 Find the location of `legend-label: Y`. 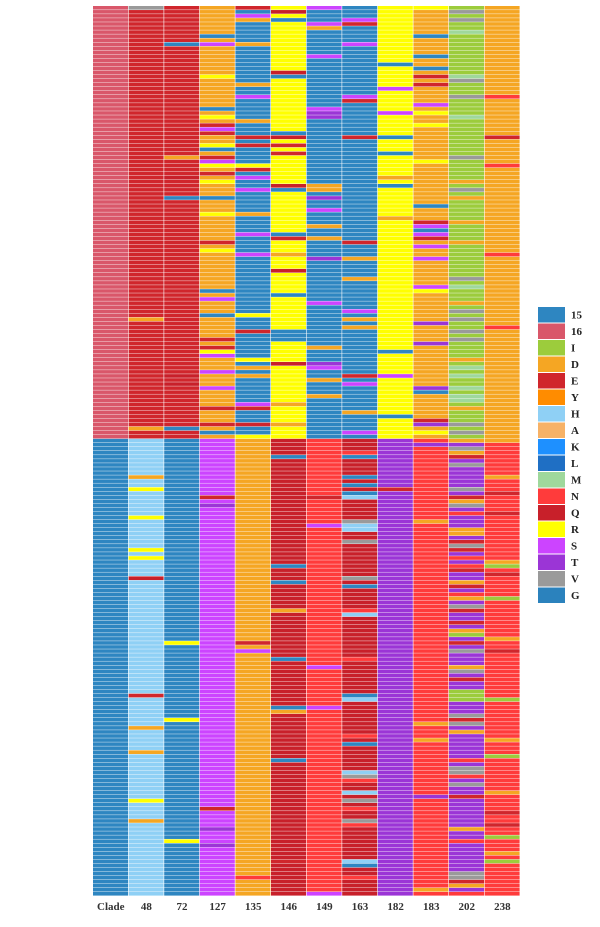

legend-label: Y is located at coordinates (575, 398).